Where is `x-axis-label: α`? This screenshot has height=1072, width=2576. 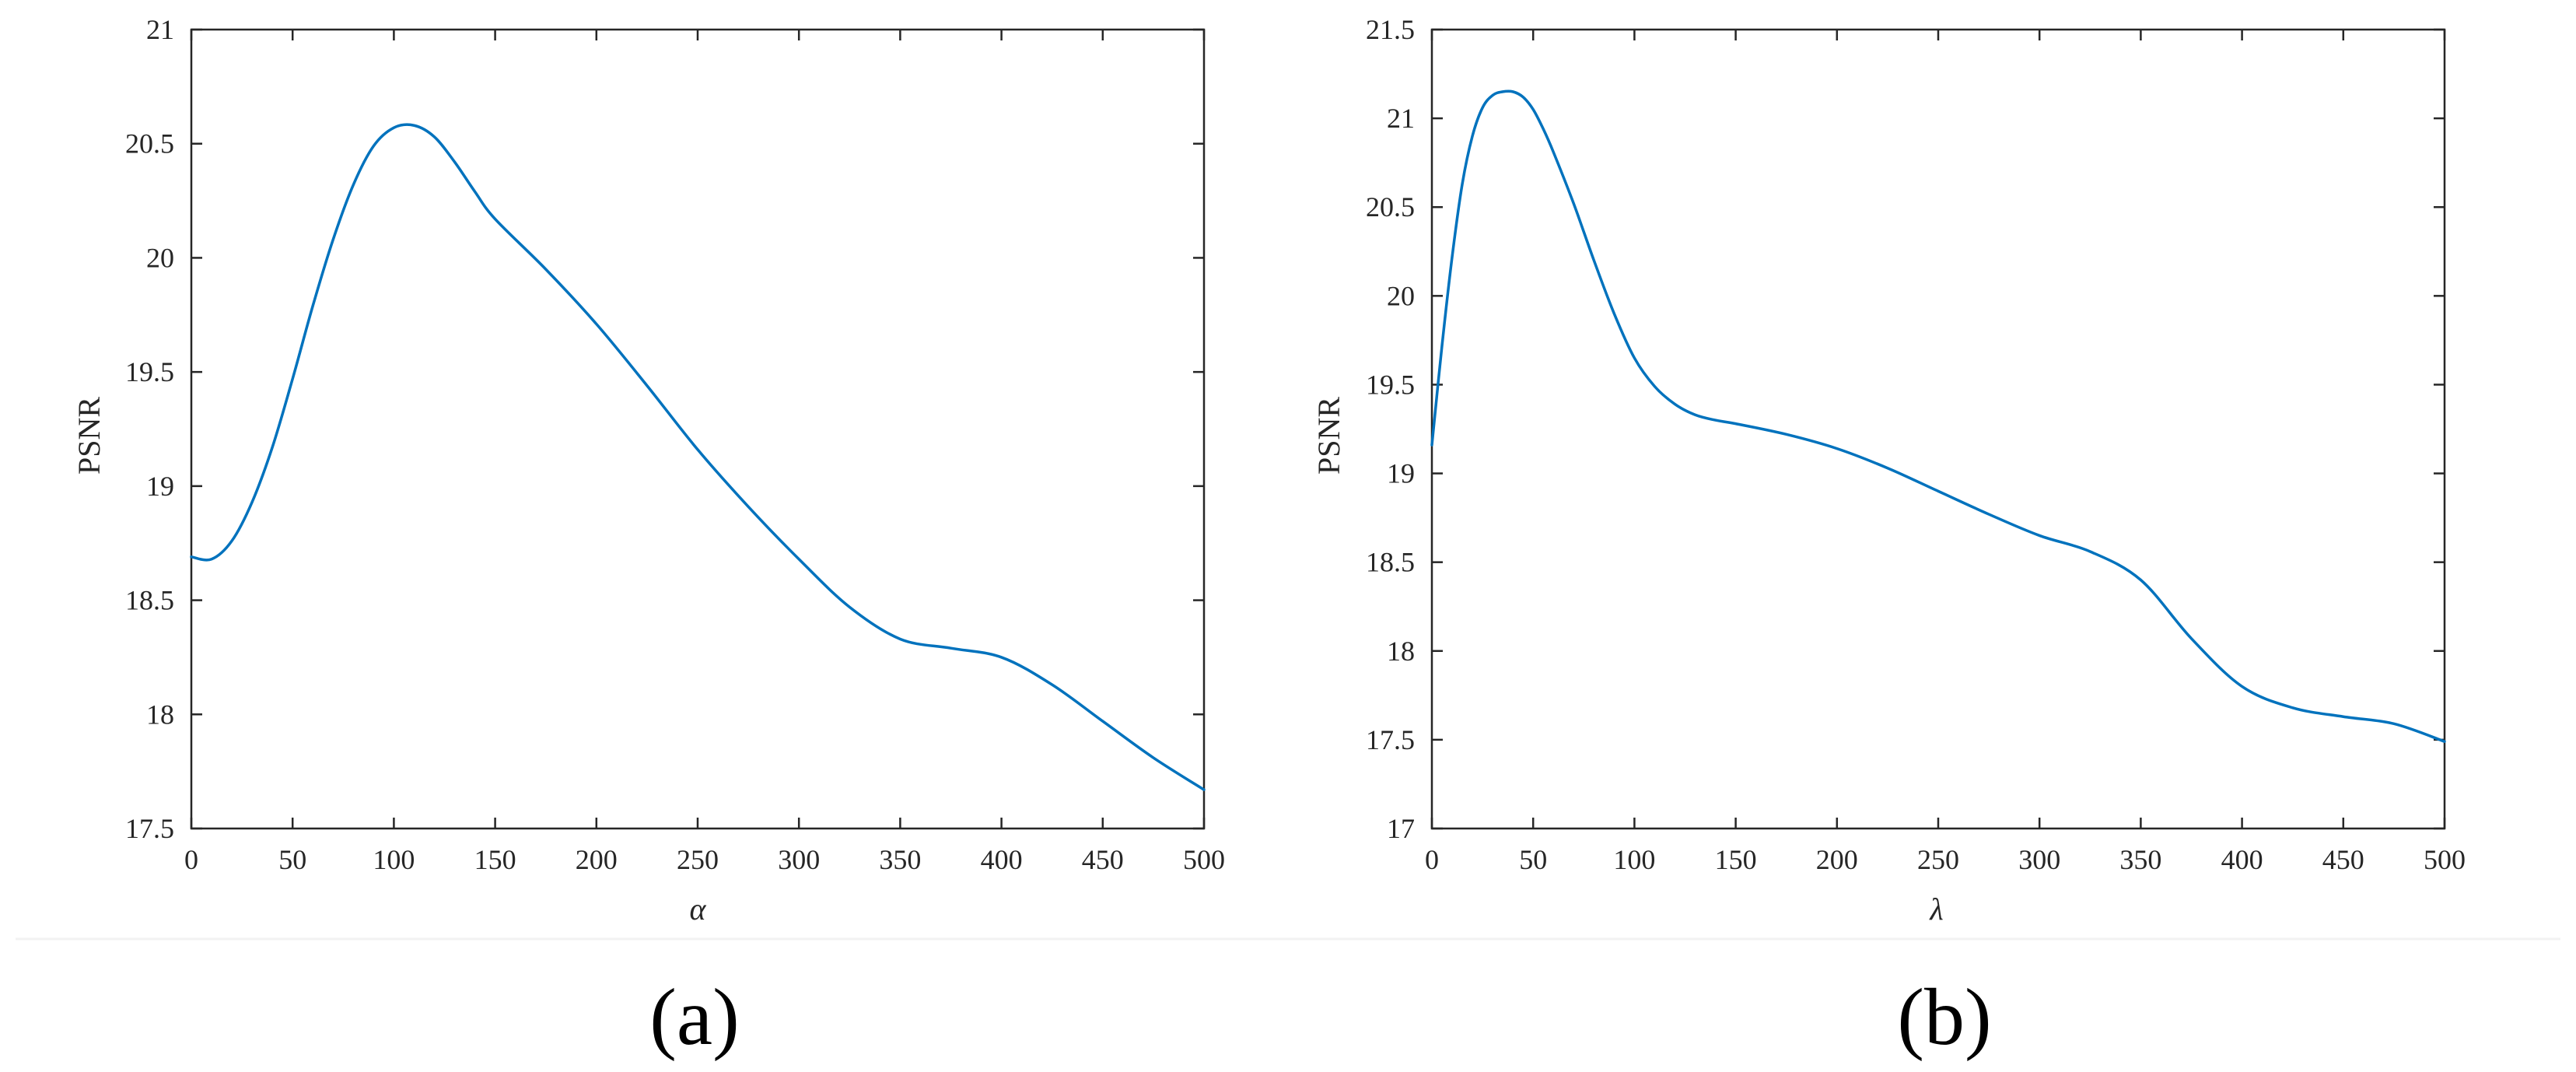
x-axis-label: α is located at coordinates (699, 909).